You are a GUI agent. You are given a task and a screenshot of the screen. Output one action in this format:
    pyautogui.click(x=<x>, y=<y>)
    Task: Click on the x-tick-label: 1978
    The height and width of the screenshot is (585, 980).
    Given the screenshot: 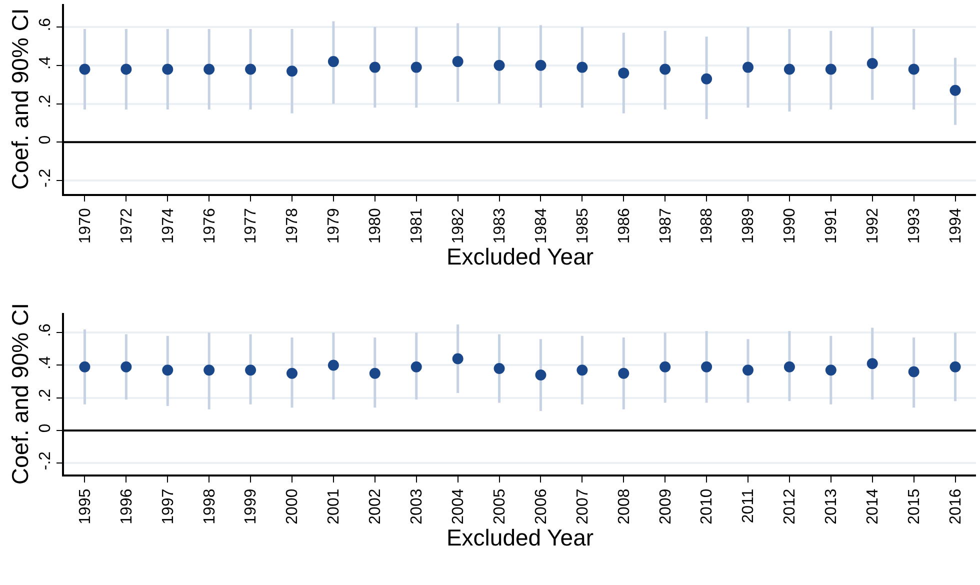 What is the action you would take?
    pyautogui.click(x=293, y=226)
    